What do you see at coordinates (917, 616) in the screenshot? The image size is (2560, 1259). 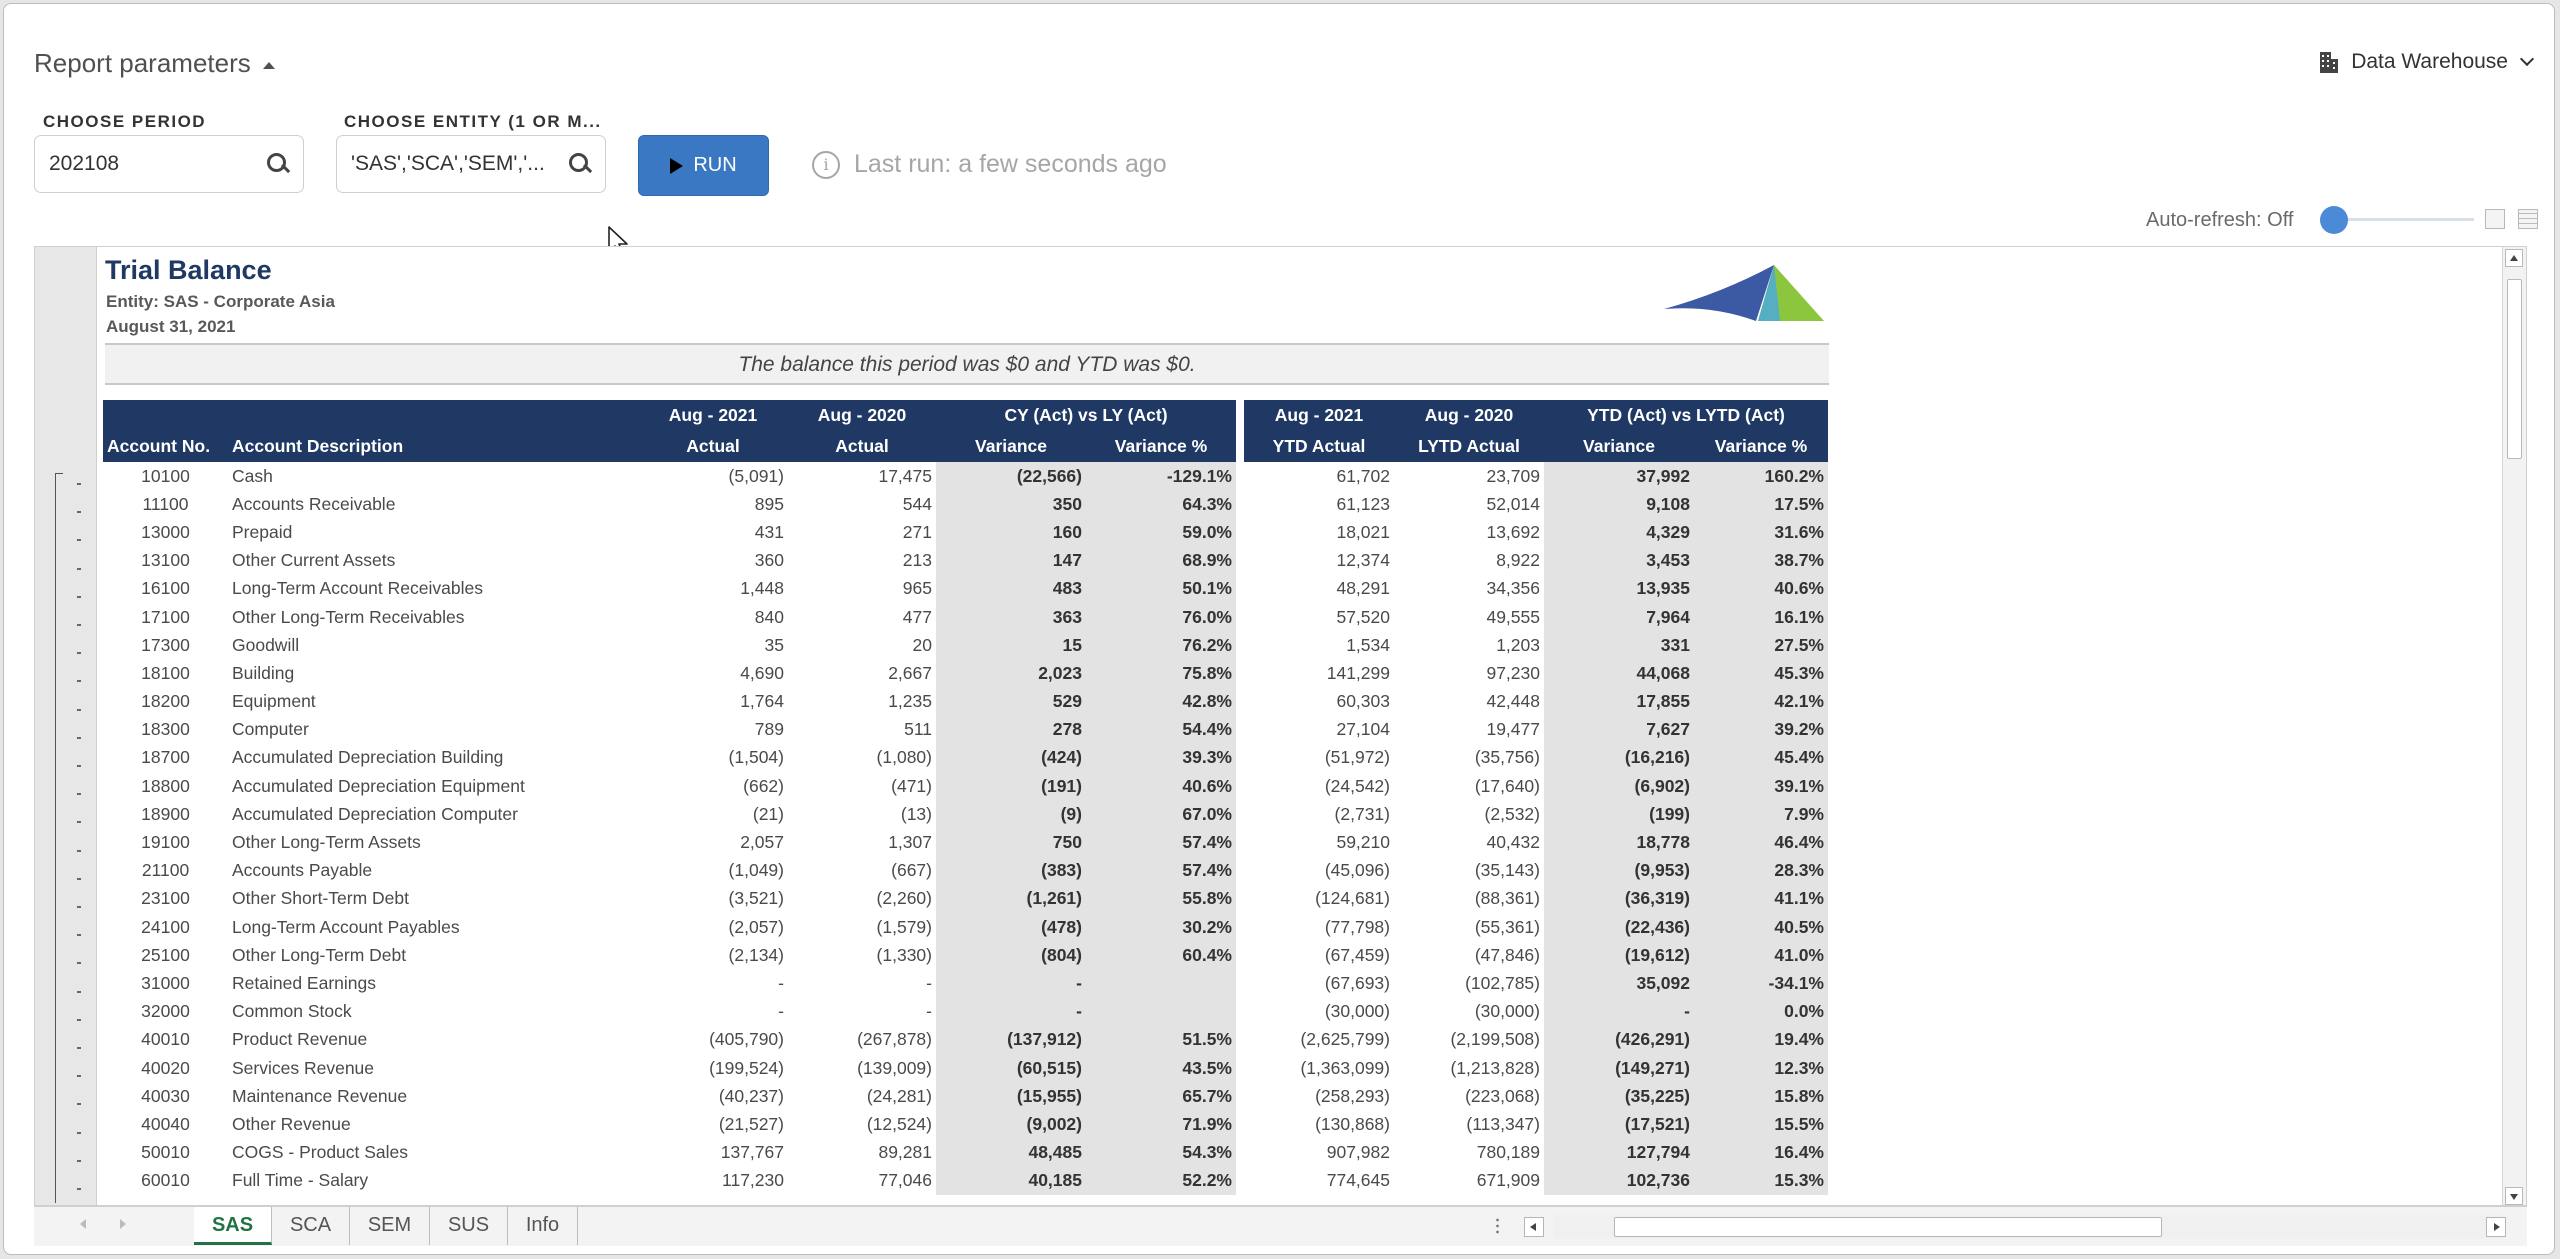 I see `table-cell: 477` at bounding box center [917, 616].